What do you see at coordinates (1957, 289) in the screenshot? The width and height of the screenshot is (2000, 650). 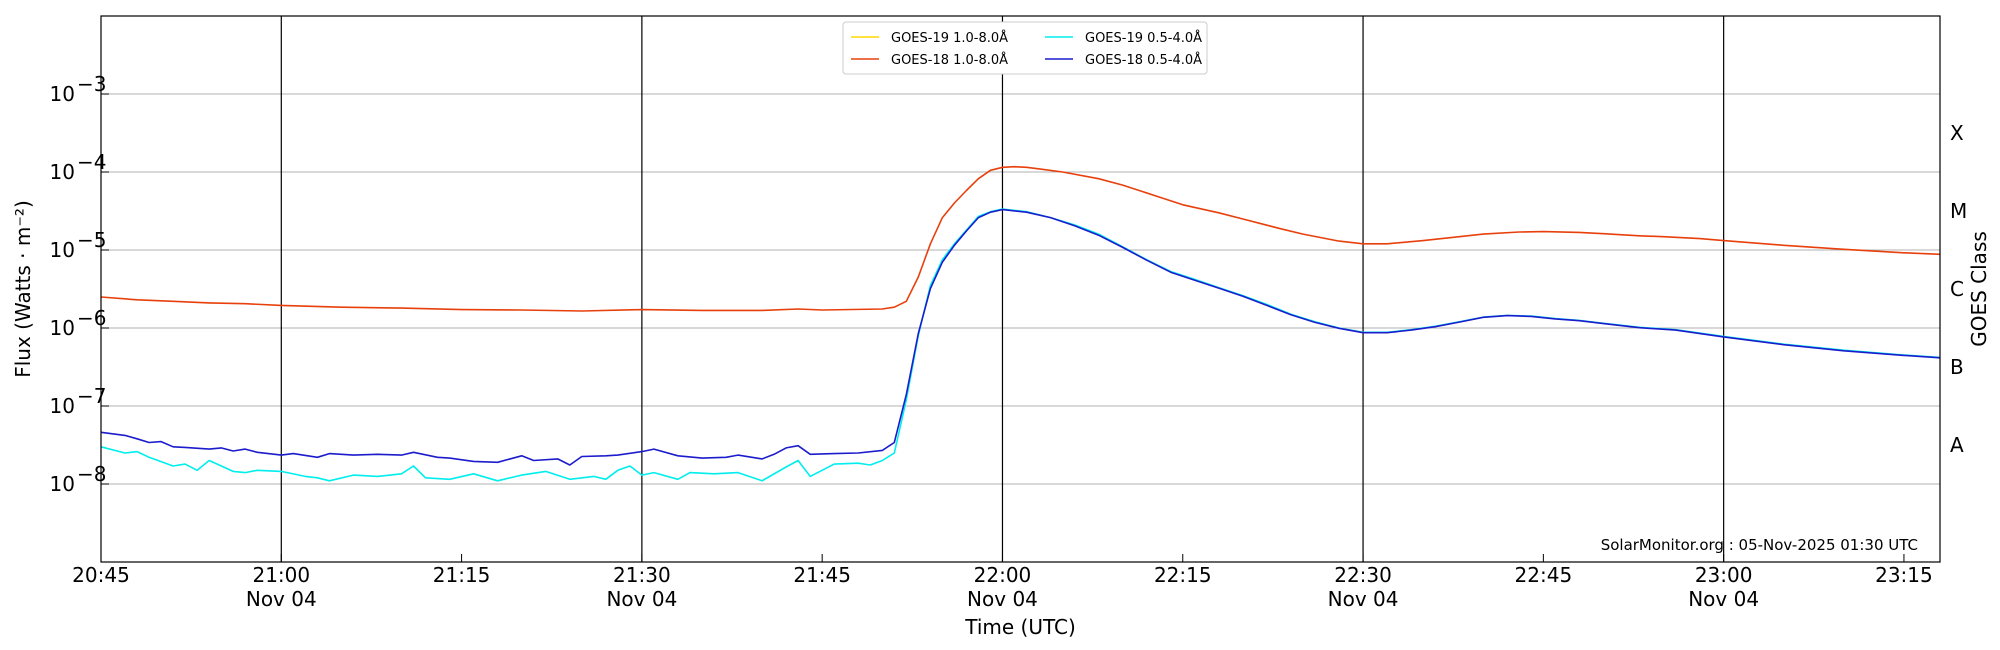 I see `goes-class-label: C` at bounding box center [1957, 289].